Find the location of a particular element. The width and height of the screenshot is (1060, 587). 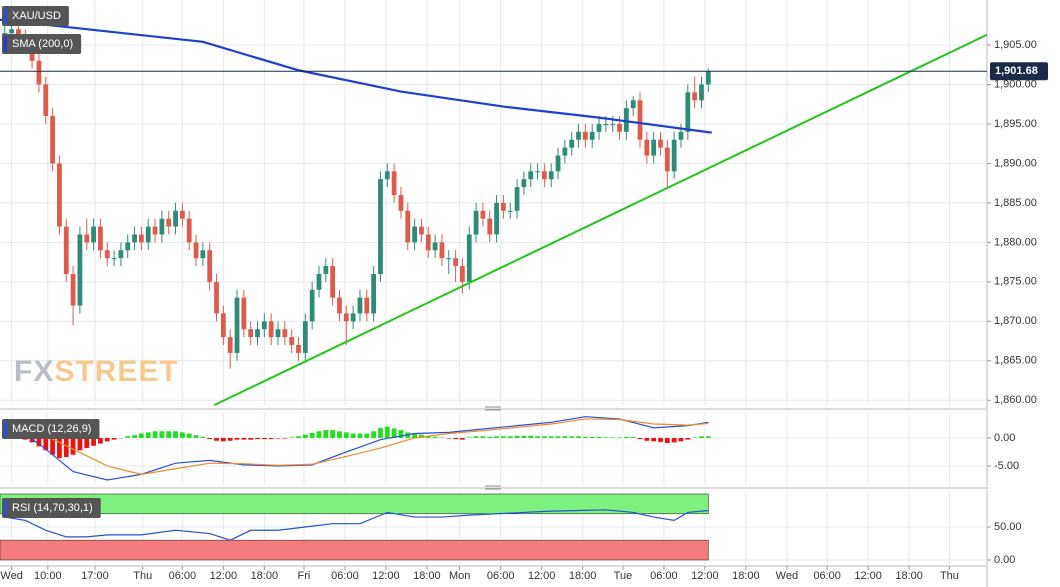

watermark: FXSTREET is located at coordinates (96, 371).